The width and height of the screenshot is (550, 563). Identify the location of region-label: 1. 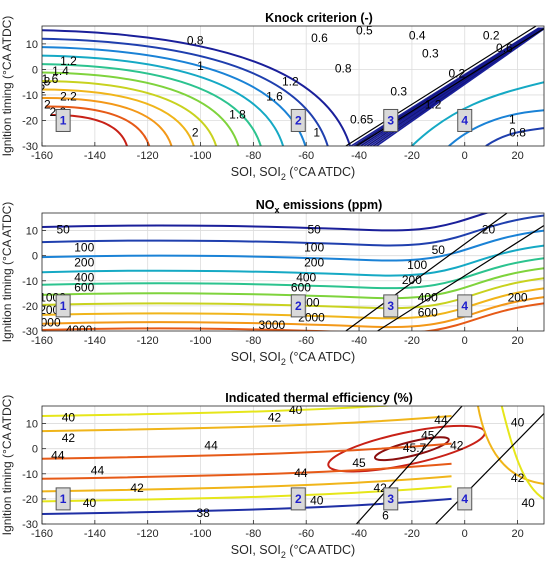
(63, 121).